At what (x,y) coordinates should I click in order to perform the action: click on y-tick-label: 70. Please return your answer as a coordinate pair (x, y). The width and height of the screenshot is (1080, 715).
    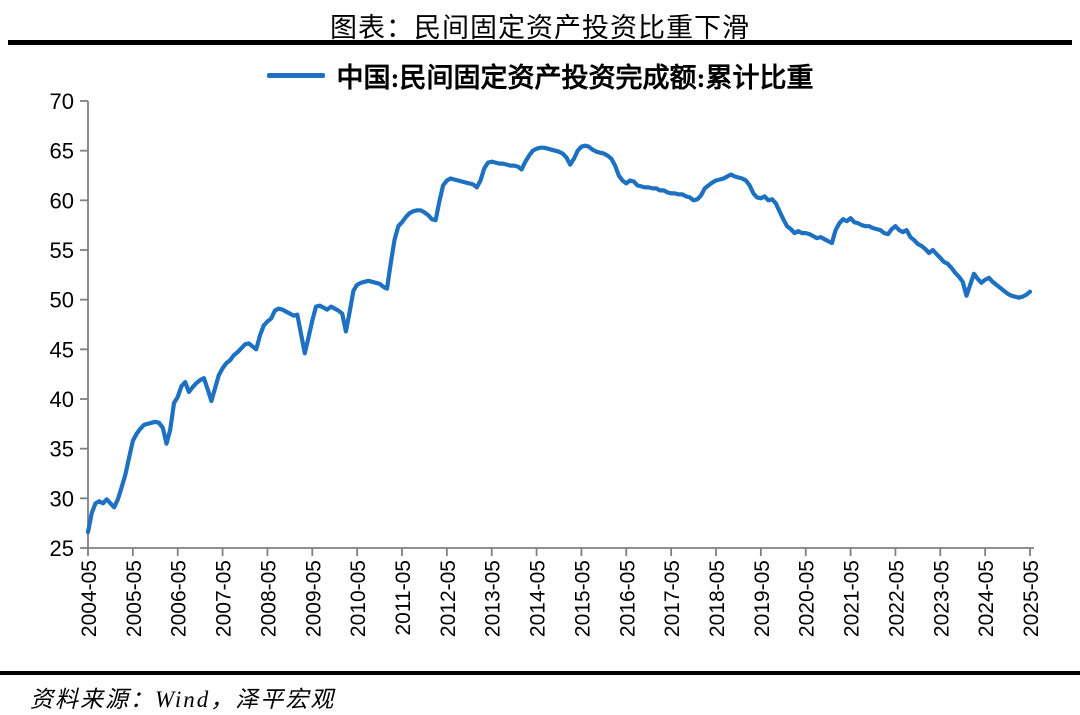
    Looking at the image, I should click on (62, 101).